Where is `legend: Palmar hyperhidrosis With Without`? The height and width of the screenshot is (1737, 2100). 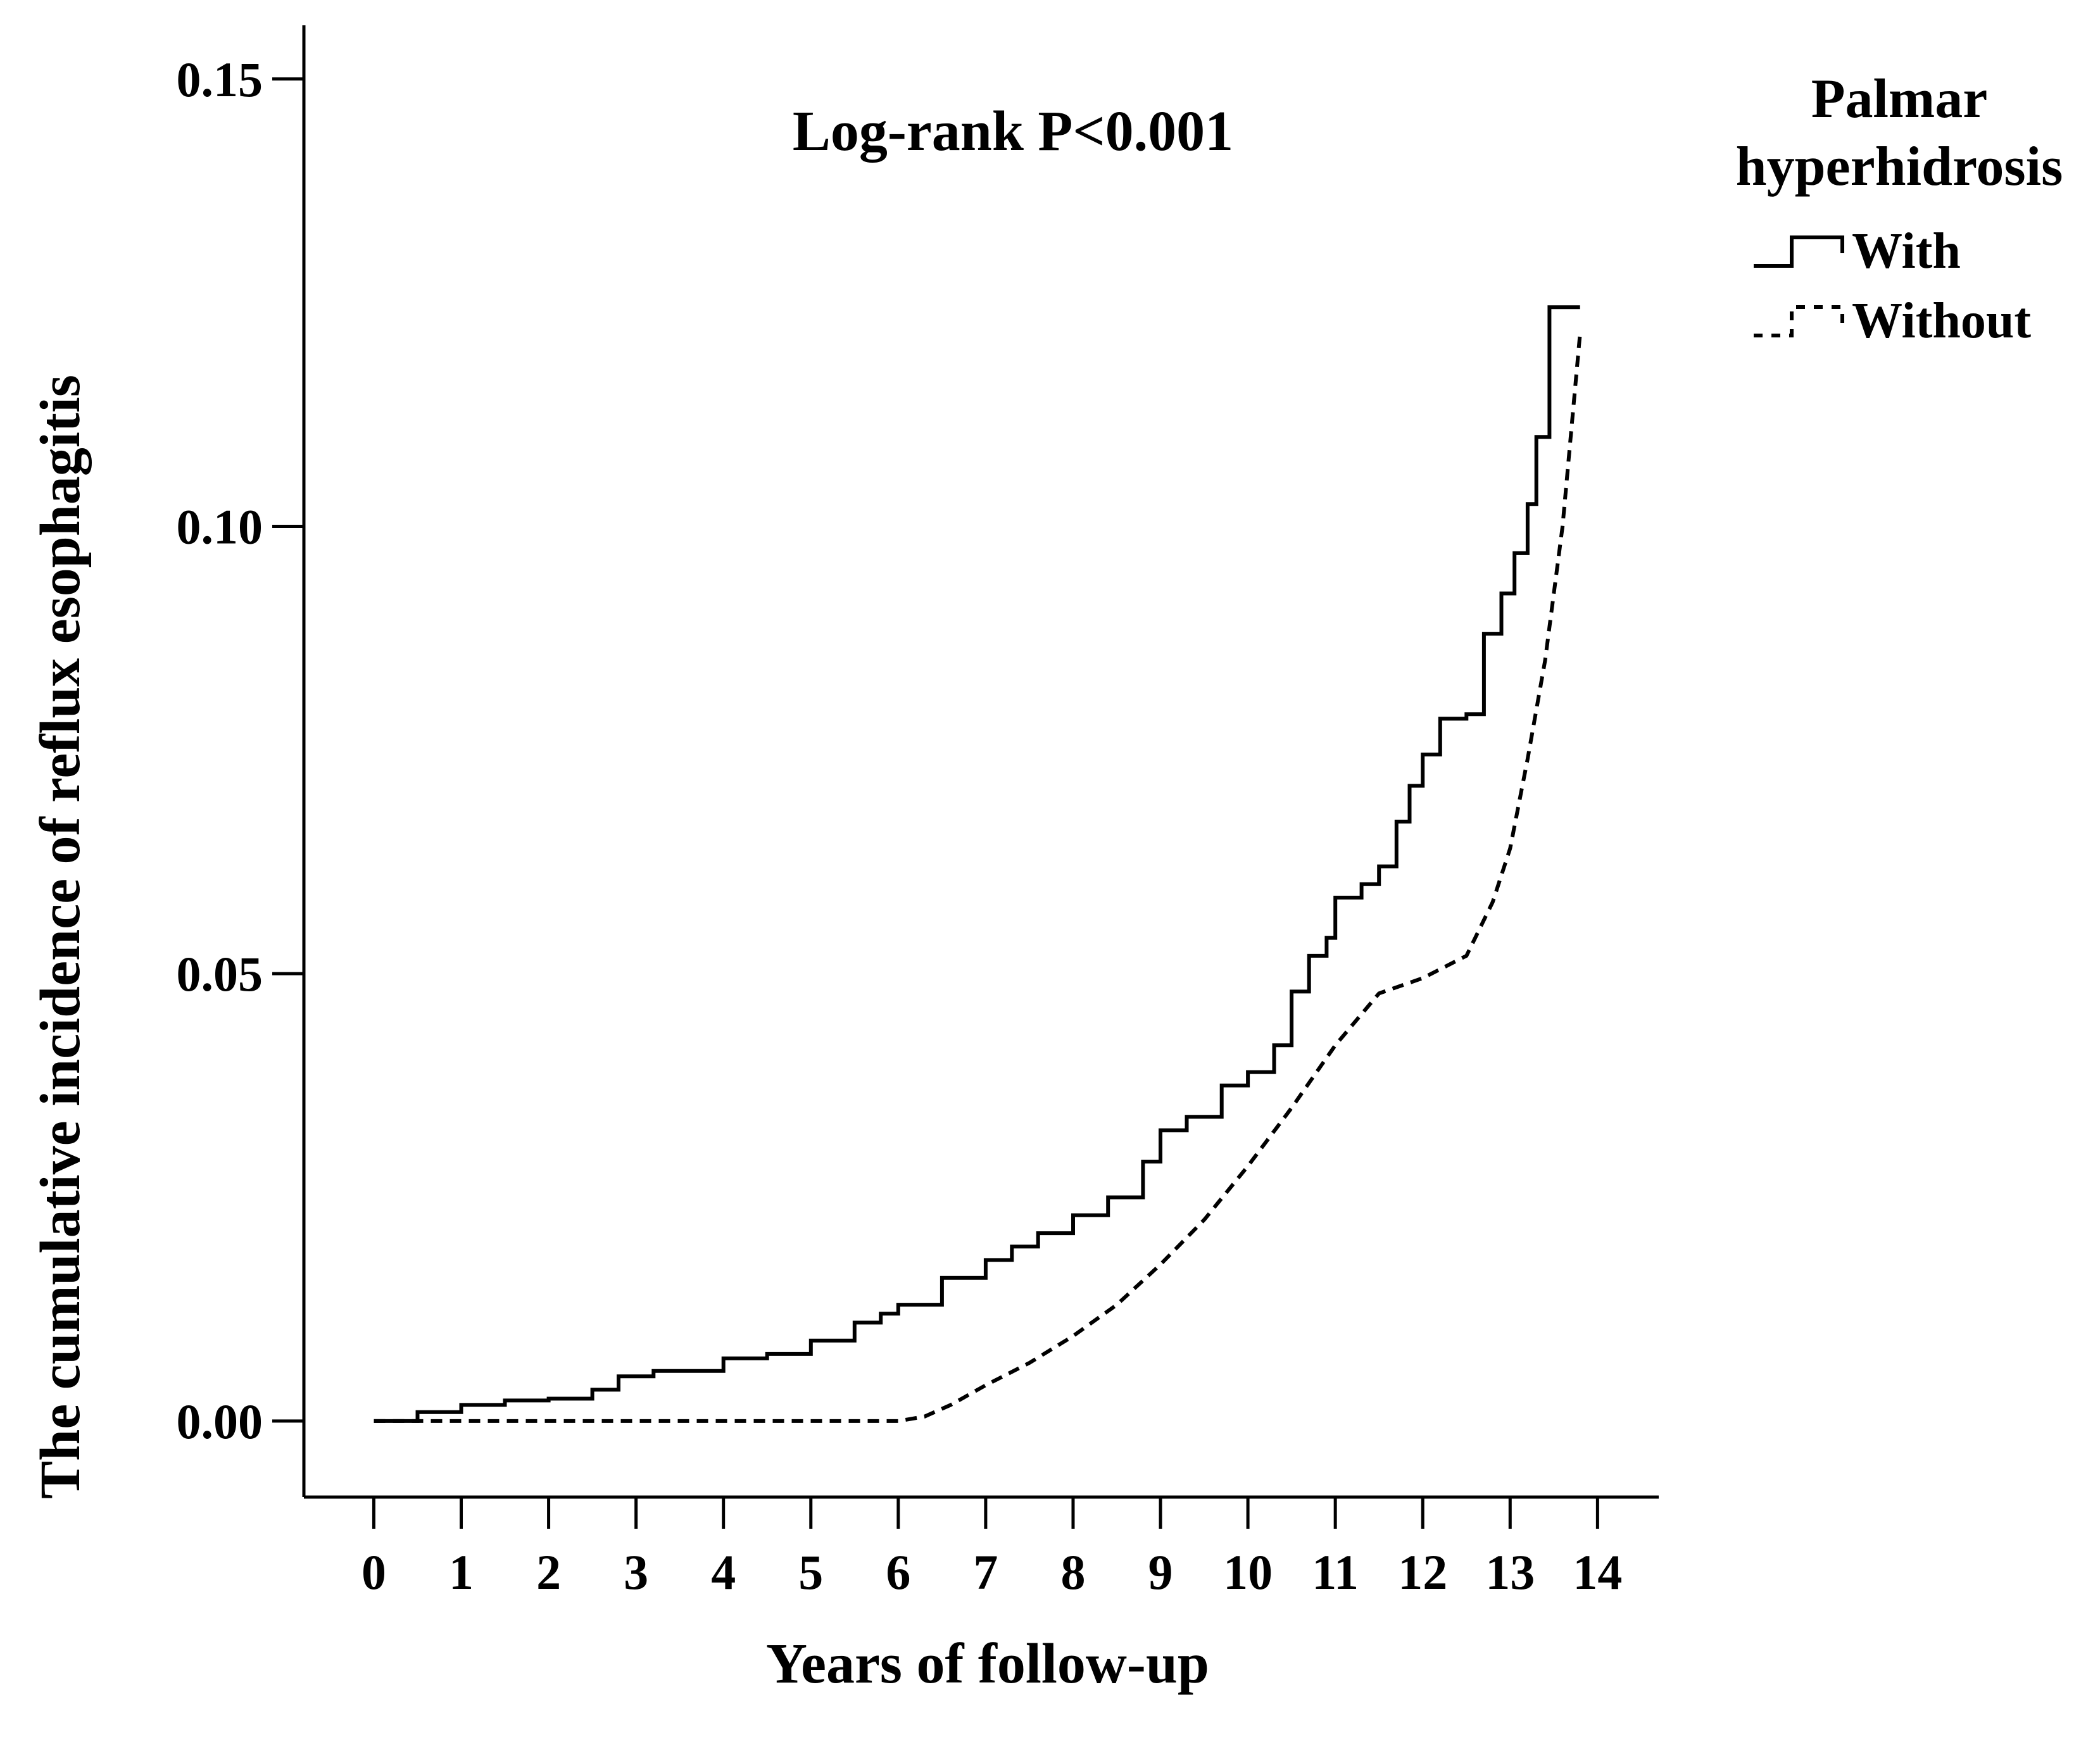 legend: Palmar hyperhidrosis With Without is located at coordinates (1900, 209).